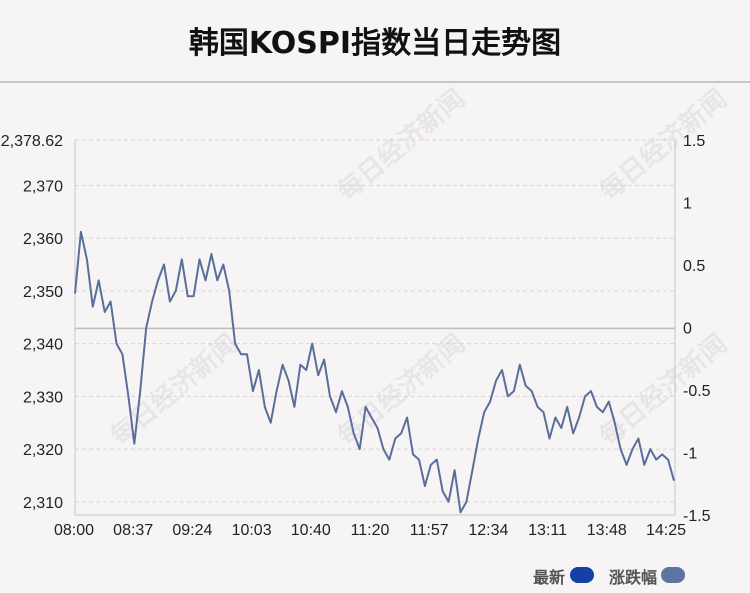  Describe the element at coordinates (370, 530) in the screenshot. I see `x-tick-label: 11:20` at that location.